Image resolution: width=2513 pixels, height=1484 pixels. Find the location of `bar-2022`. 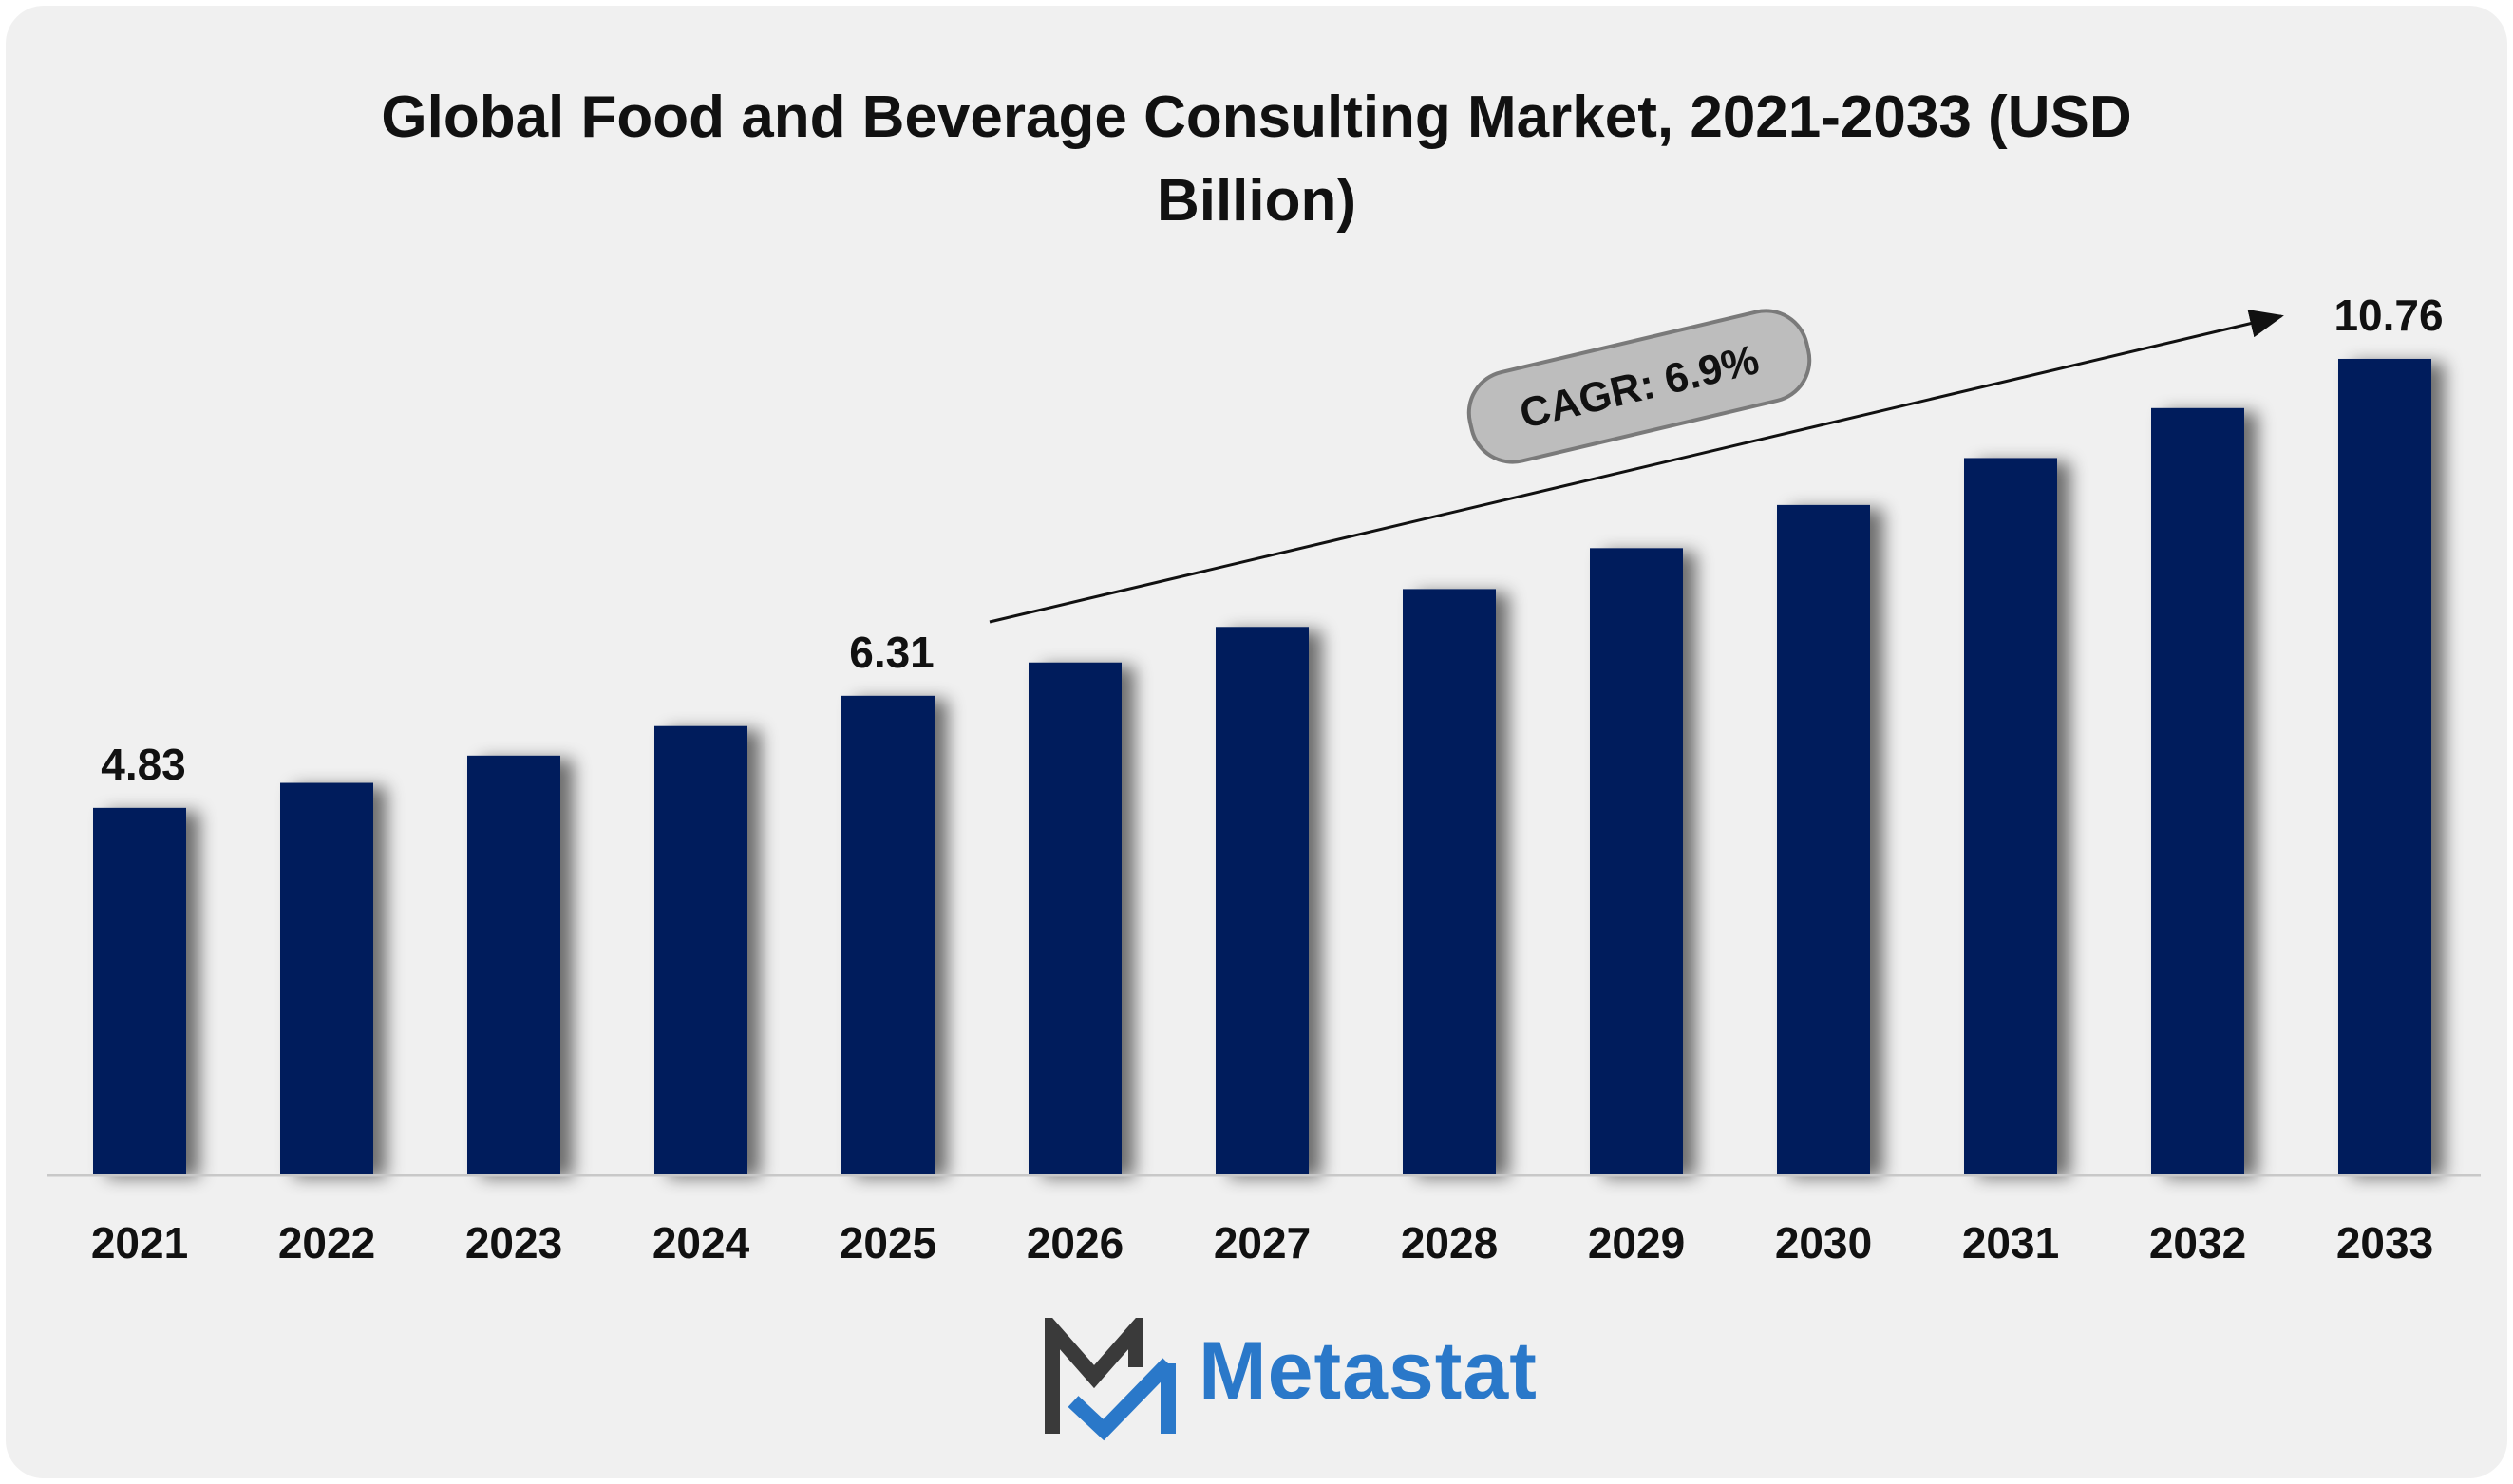

bar-2022 is located at coordinates (327, 978).